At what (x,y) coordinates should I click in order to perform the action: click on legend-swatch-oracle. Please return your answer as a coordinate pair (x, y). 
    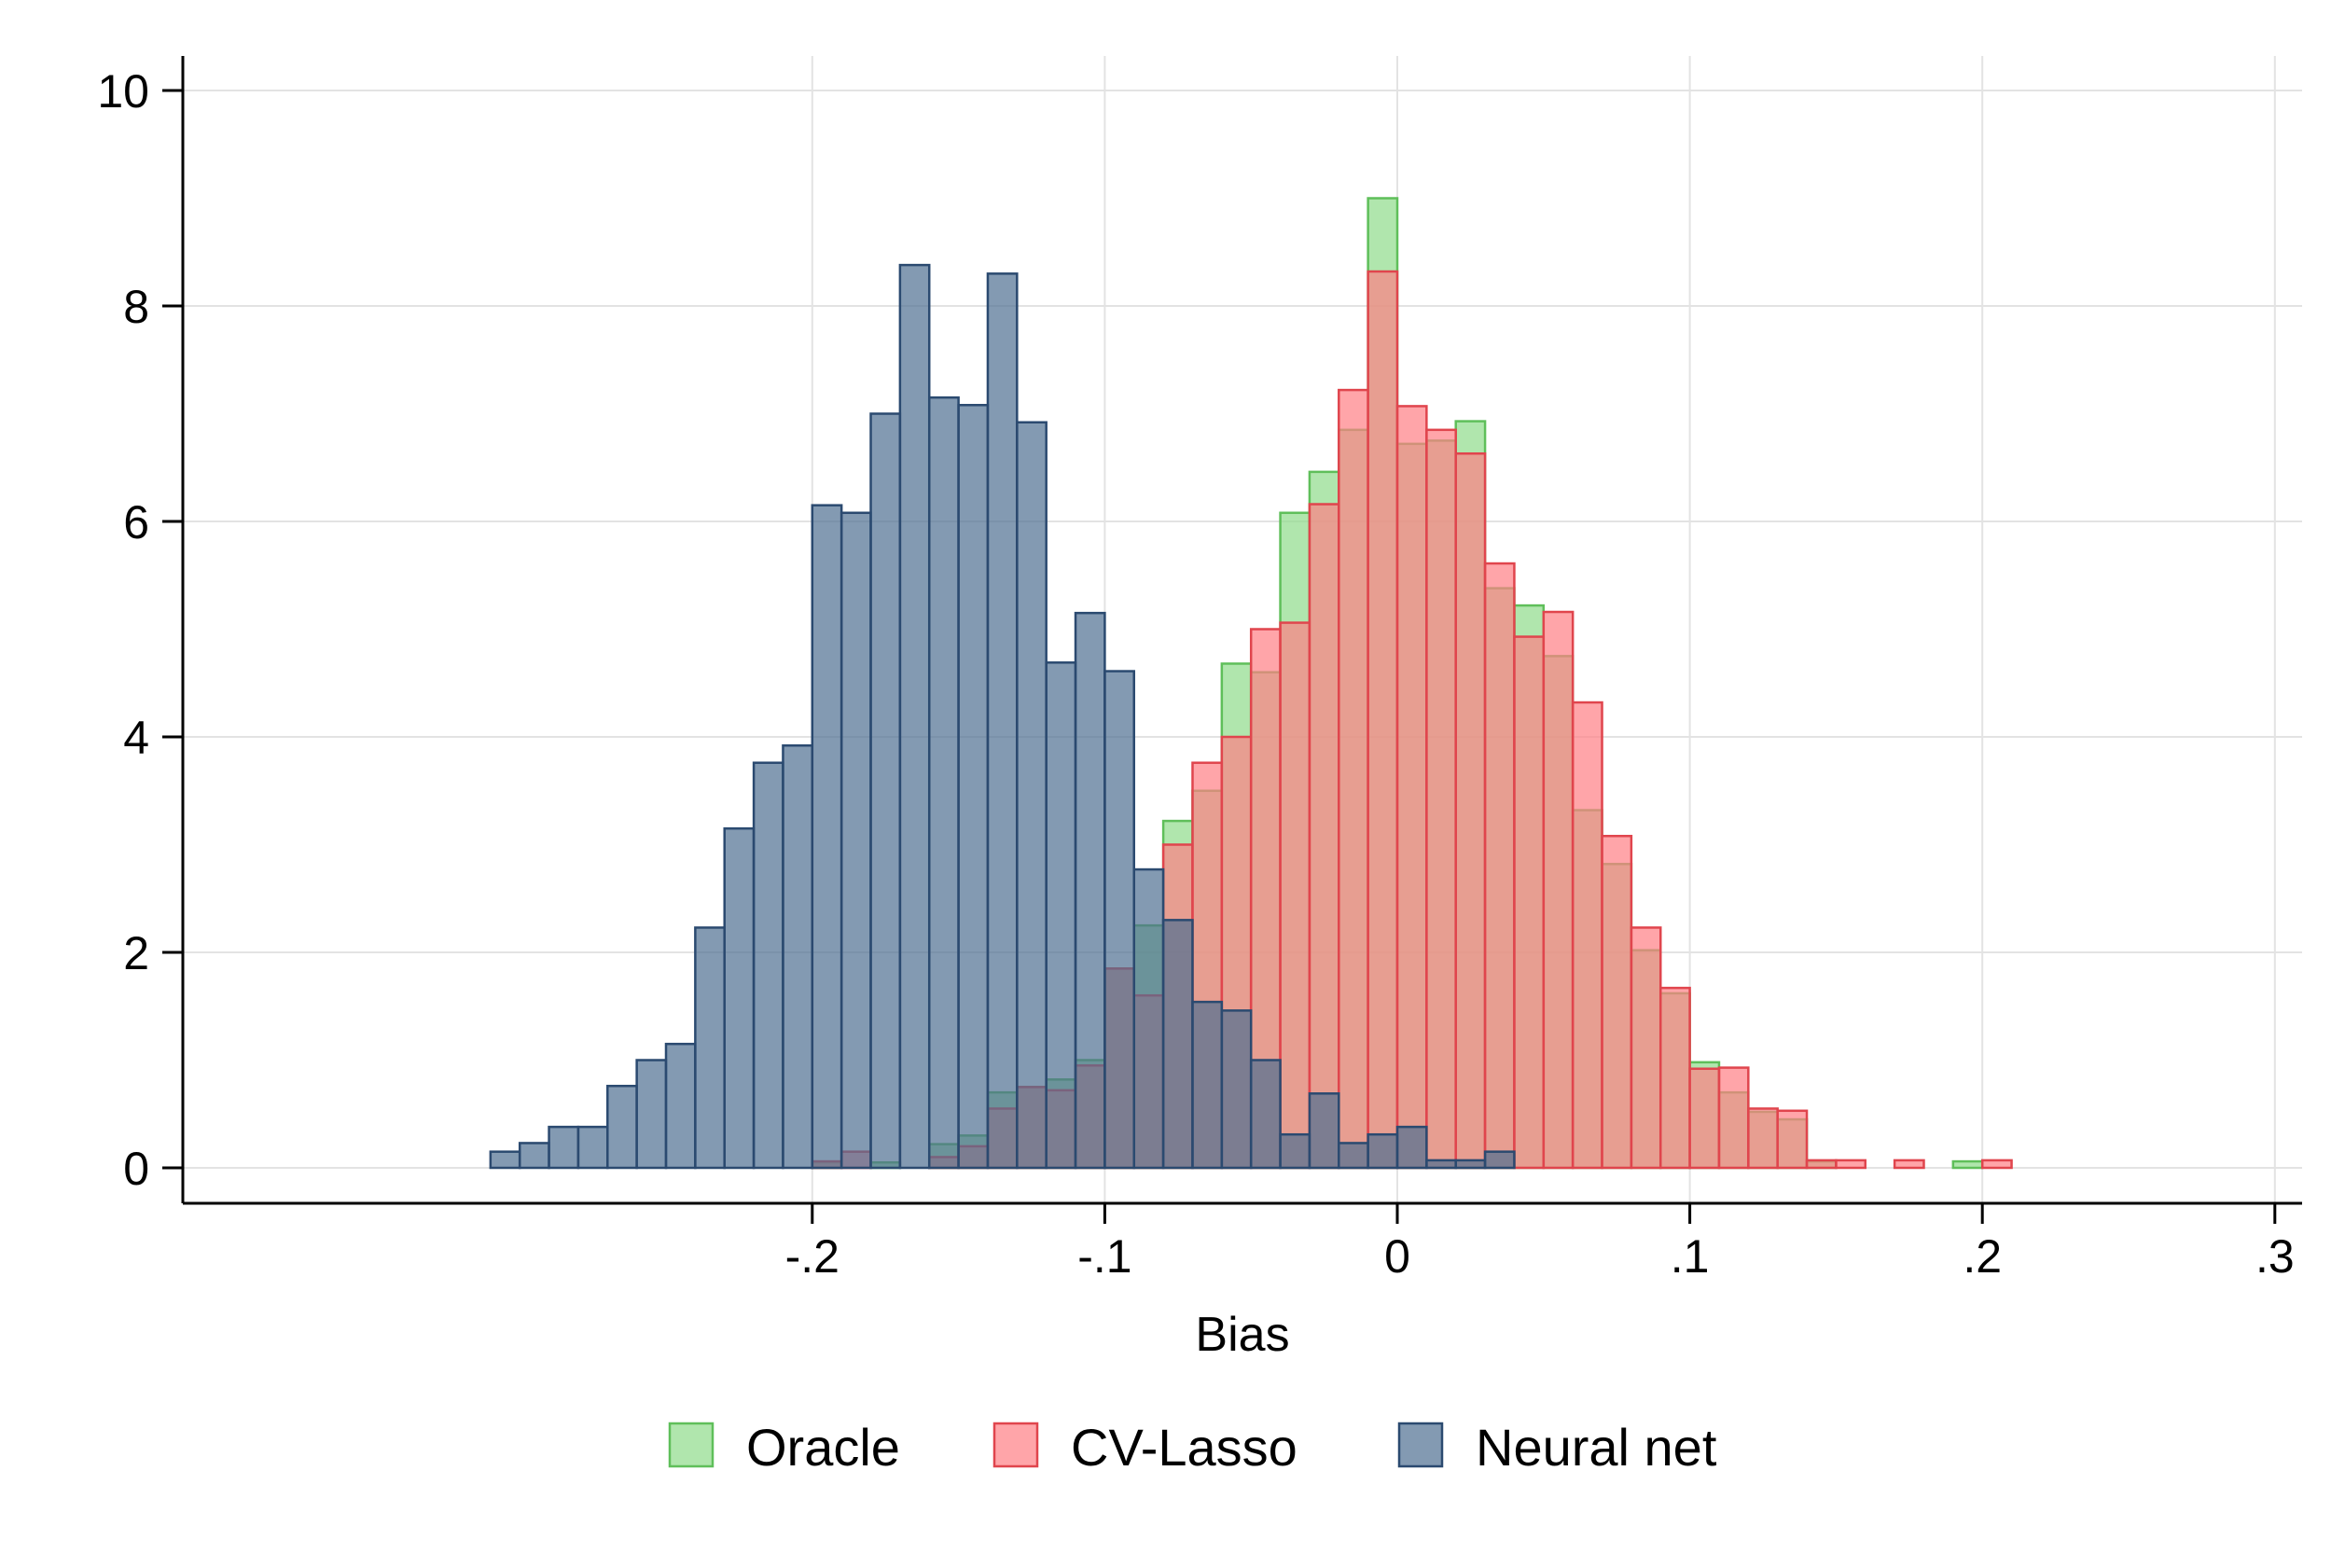
    Looking at the image, I should click on (692, 1445).